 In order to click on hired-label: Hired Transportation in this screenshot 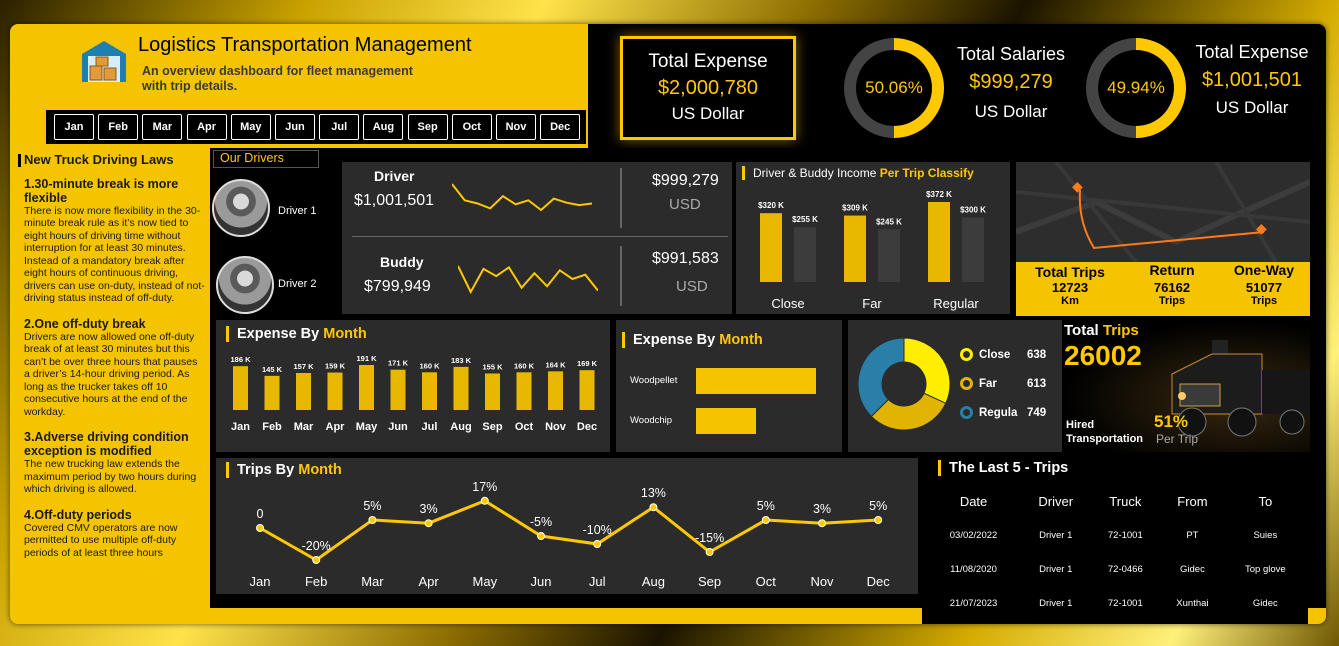, I will do `click(1105, 432)`.